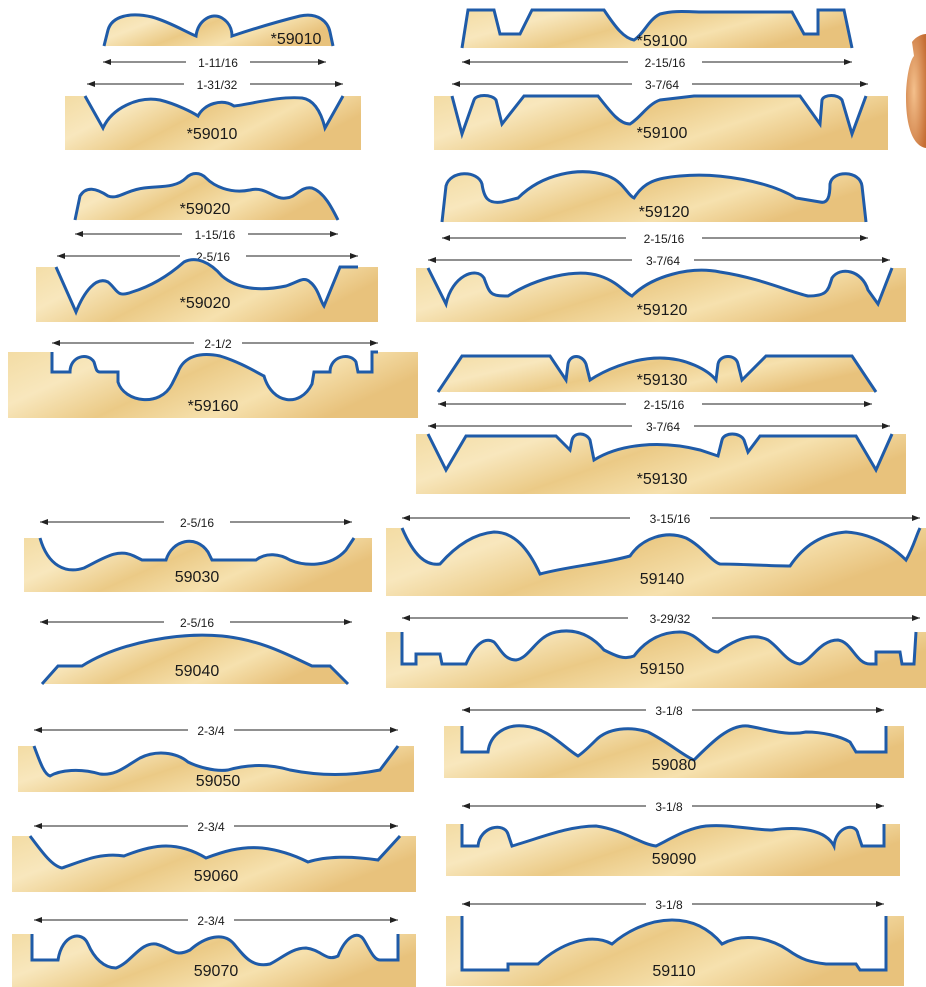  Describe the element at coordinates (218, 63) in the screenshot. I see `dimension-label: 1-11/16` at that location.